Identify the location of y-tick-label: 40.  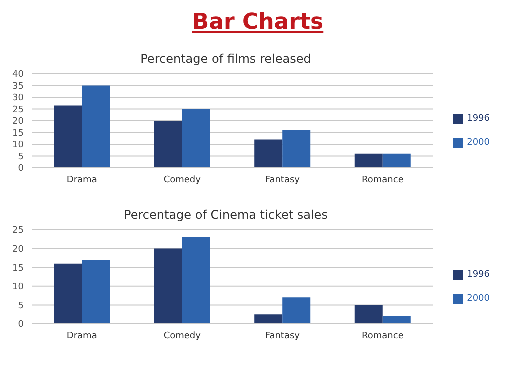
(18, 75).